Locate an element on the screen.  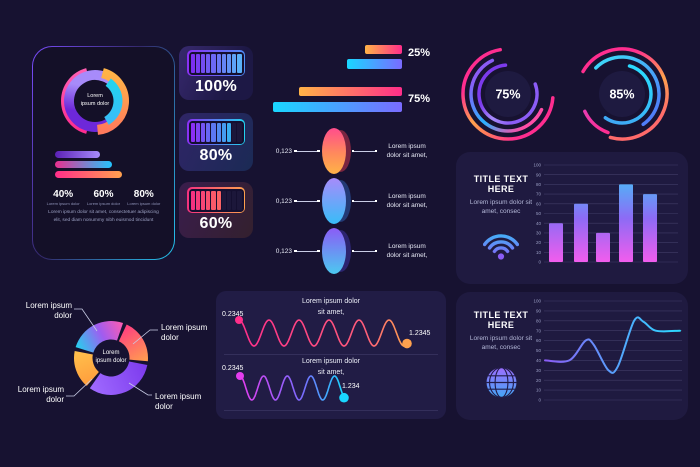
horizontal-bar-group: 25% 75% is located at coordinates (357, 80).